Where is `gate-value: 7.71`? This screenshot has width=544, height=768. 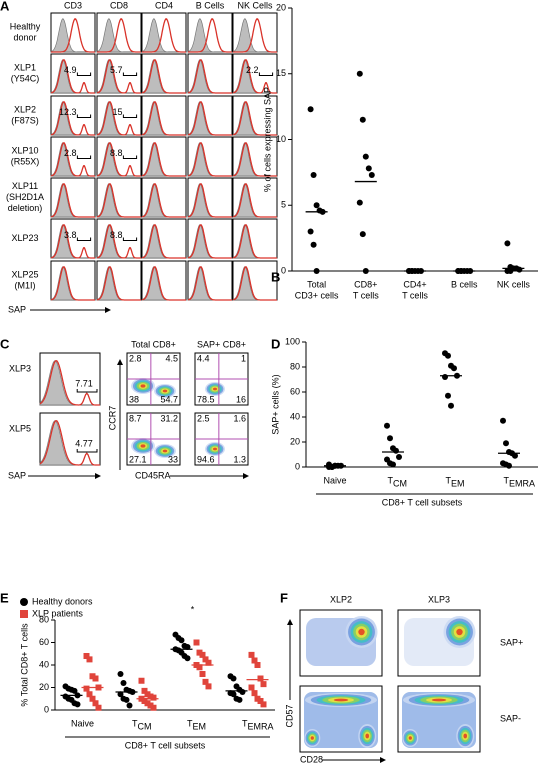 gate-value: 7.71 is located at coordinates (84, 383).